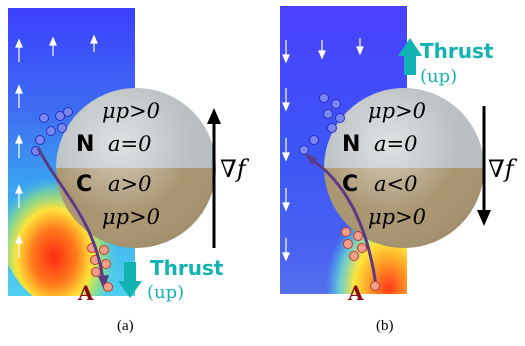  What do you see at coordinates (214, 178) in the screenshot?
I see `gradient-arrow-up` at bounding box center [214, 178].